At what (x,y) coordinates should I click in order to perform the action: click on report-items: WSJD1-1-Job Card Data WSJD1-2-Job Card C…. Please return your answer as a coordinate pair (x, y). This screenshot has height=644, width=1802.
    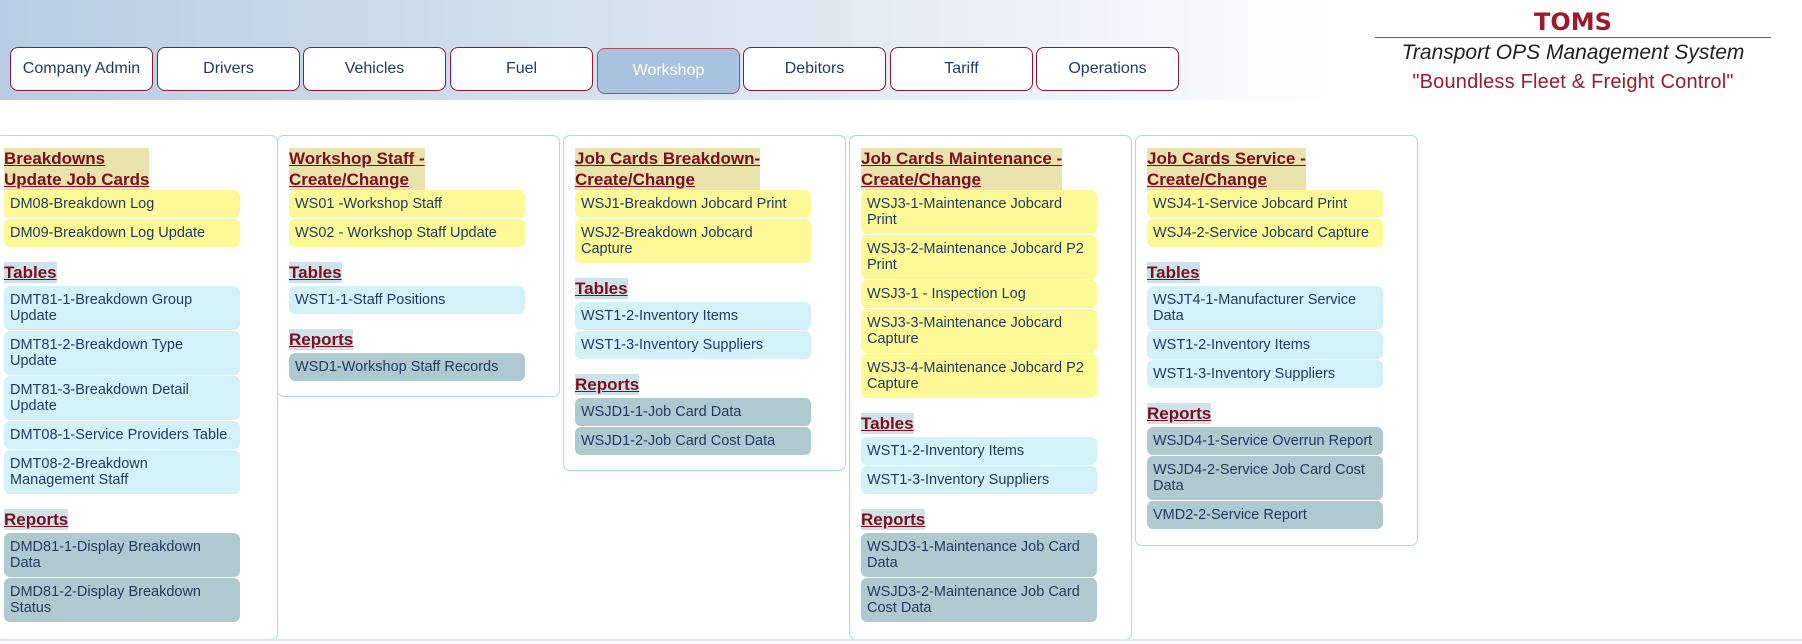
    Looking at the image, I should click on (710, 426).